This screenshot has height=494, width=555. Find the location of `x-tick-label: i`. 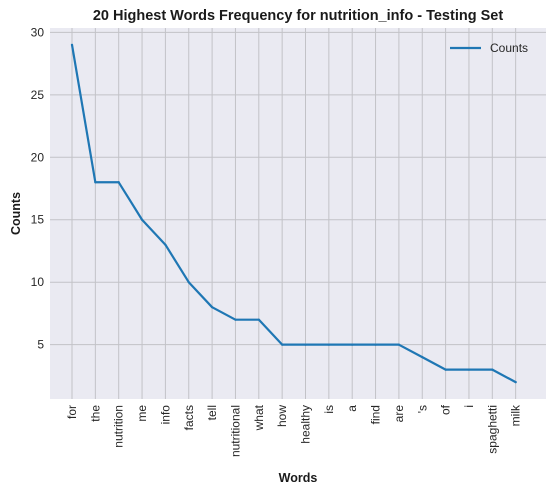

x-tick-label: i is located at coordinates (469, 406).